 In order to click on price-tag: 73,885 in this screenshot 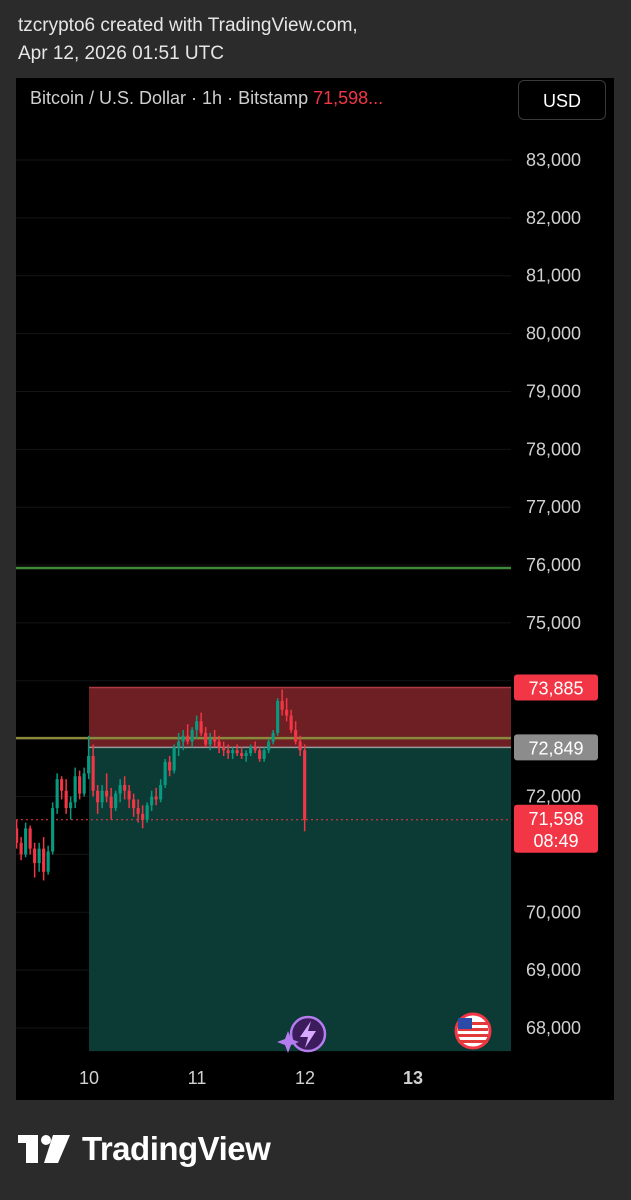, I will do `click(556, 687)`.